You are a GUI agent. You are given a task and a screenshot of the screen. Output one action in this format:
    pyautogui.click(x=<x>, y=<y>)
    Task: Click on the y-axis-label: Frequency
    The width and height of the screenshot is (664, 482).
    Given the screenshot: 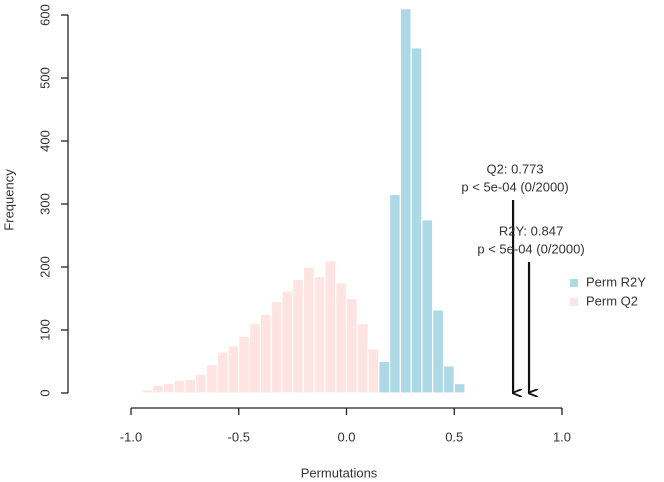 What is the action you would take?
    pyautogui.click(x=8, y=200)
    